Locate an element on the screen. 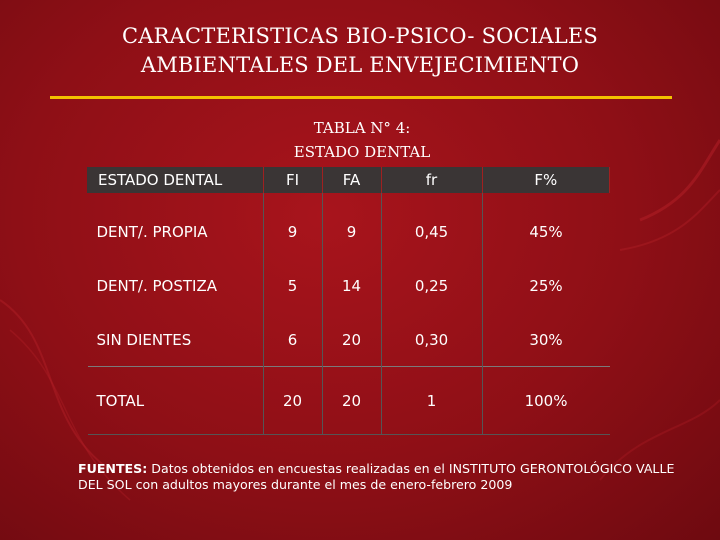 This screenshot has width=720, height=540. row-fr: 0,25 is located at coordinates (431, 286).